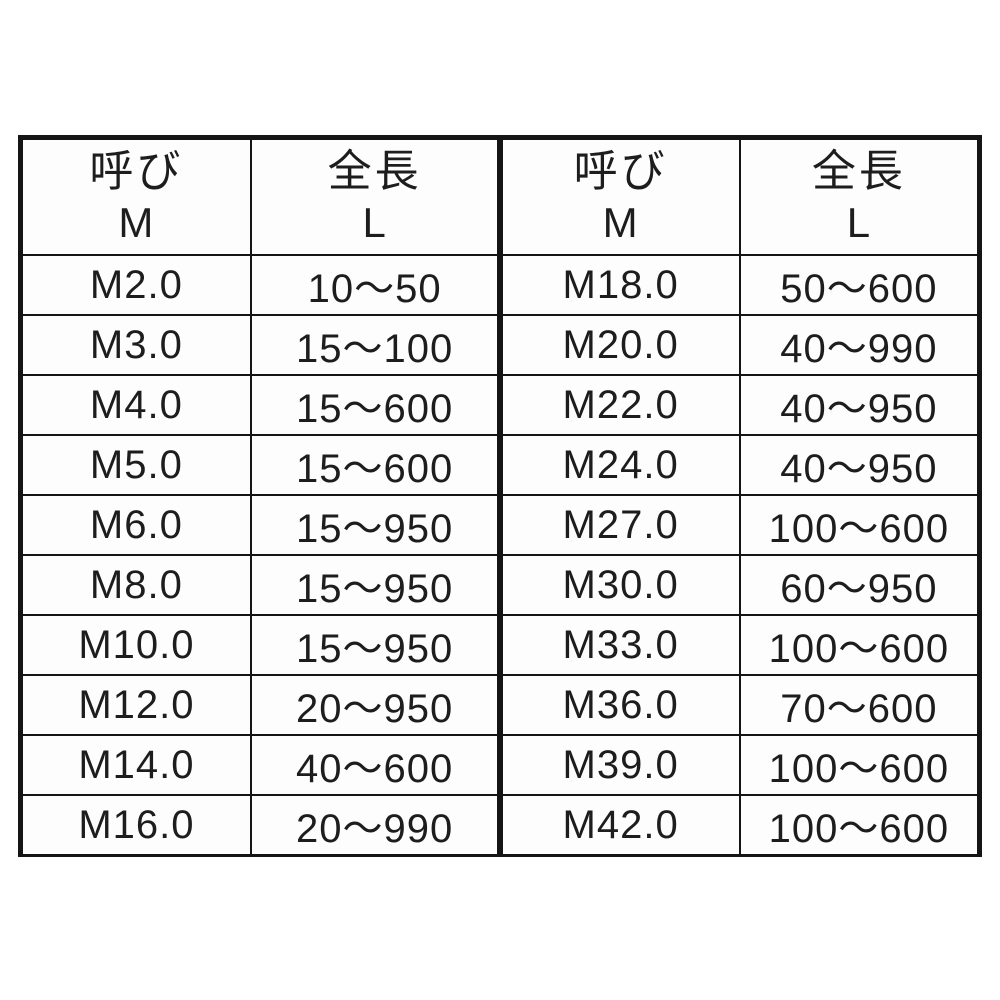  What do you see at coordinates (620, 585) in the screenshot?
I see `cell-m: M30.0` at bounding box center [620, 585].